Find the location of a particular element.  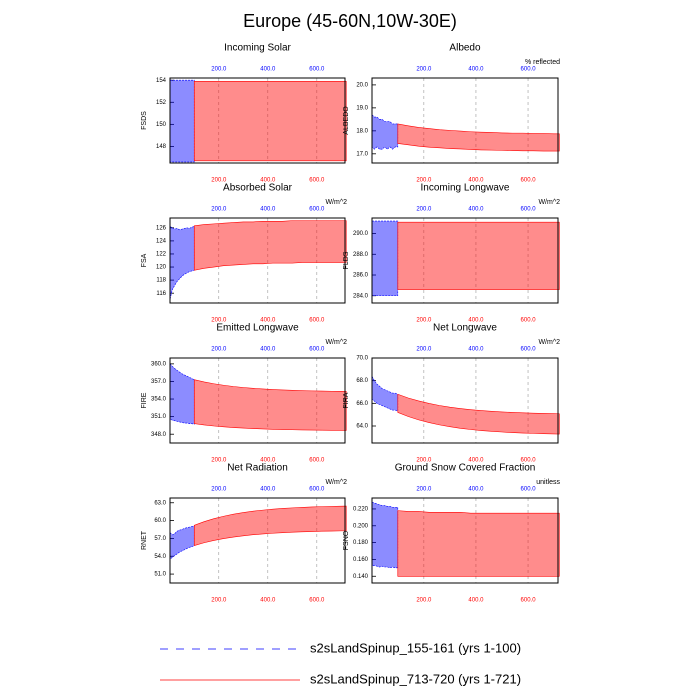

y-axis-label: RNET is located at coordinates (144, 540).